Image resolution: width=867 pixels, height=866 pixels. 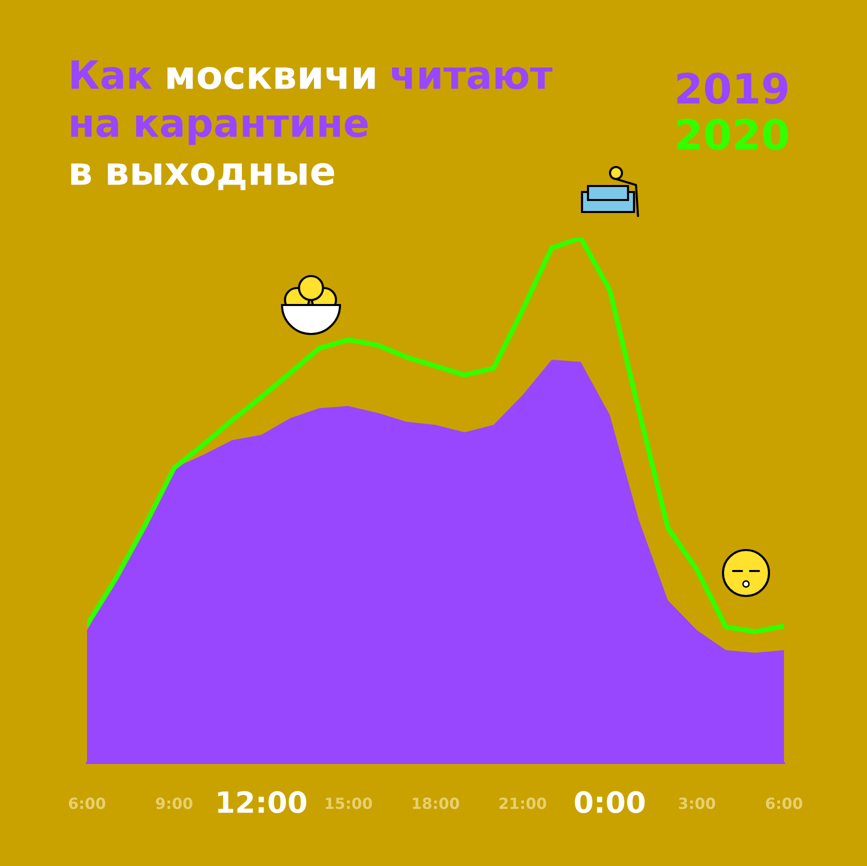 I want to click on x-tick-label: 21:00, so click(x=523, y=804).